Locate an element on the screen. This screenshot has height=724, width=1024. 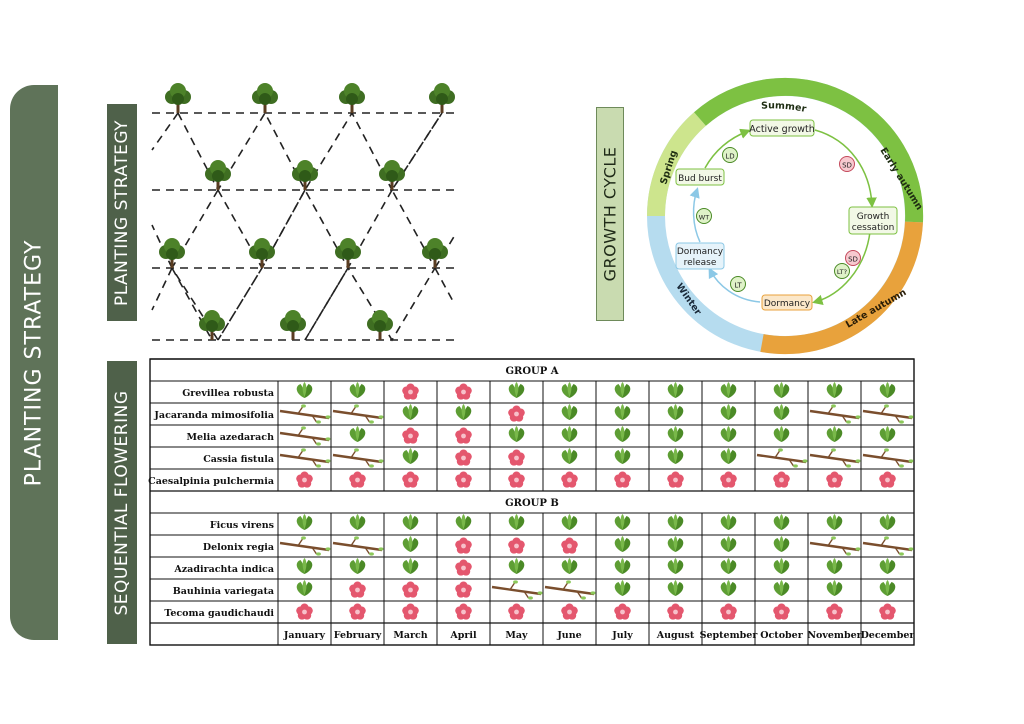
species-name: Melia azedarach is located at coordinates (231, 437).